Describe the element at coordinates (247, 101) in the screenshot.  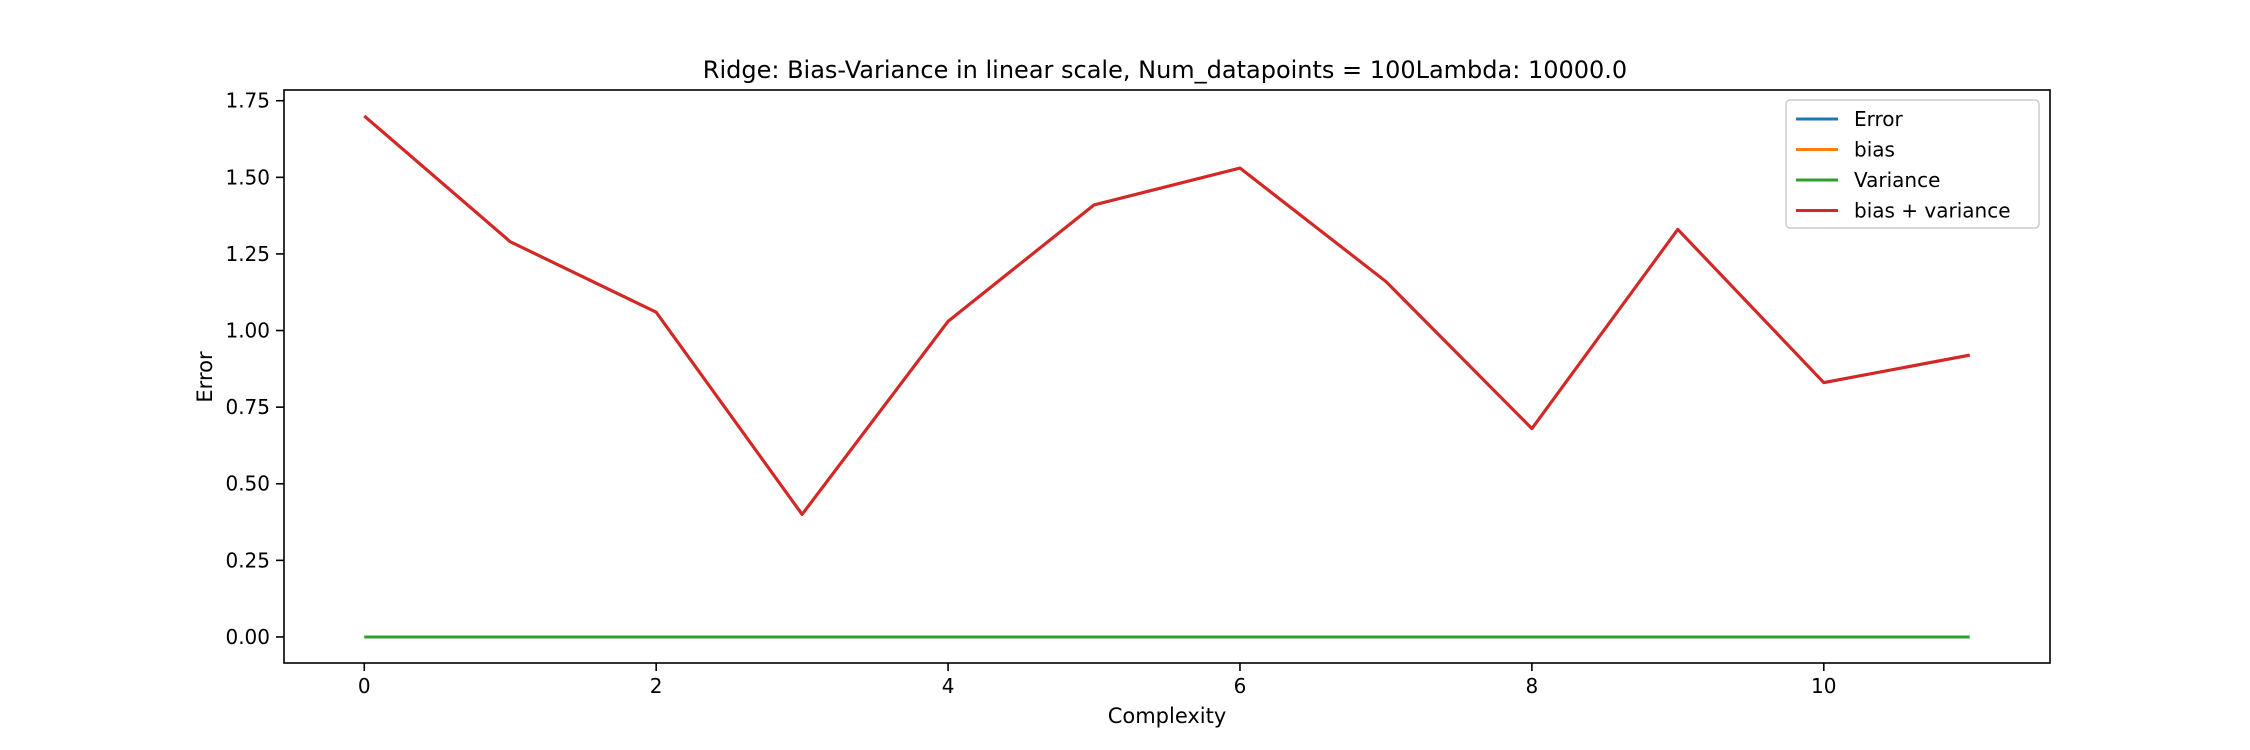
I see `y-tick-label: 1.75` at that location.